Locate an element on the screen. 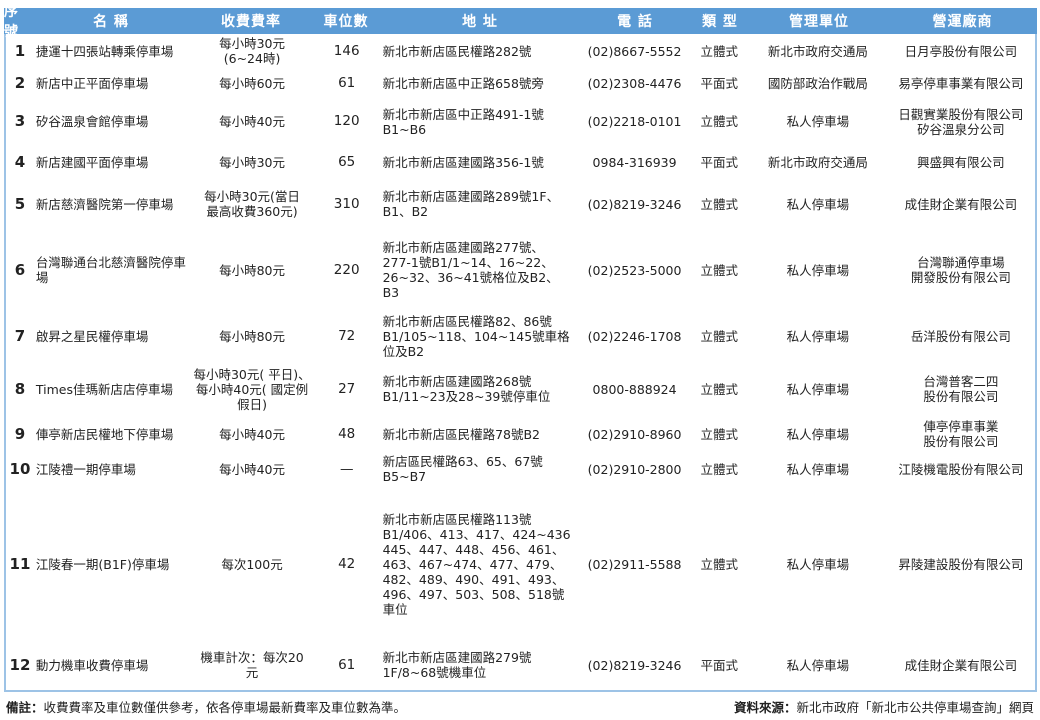 The image size is (1040, 720). cell-address: 新北市新店區中正路491-1號 B1~B6 is located at coordinates (463, 121).